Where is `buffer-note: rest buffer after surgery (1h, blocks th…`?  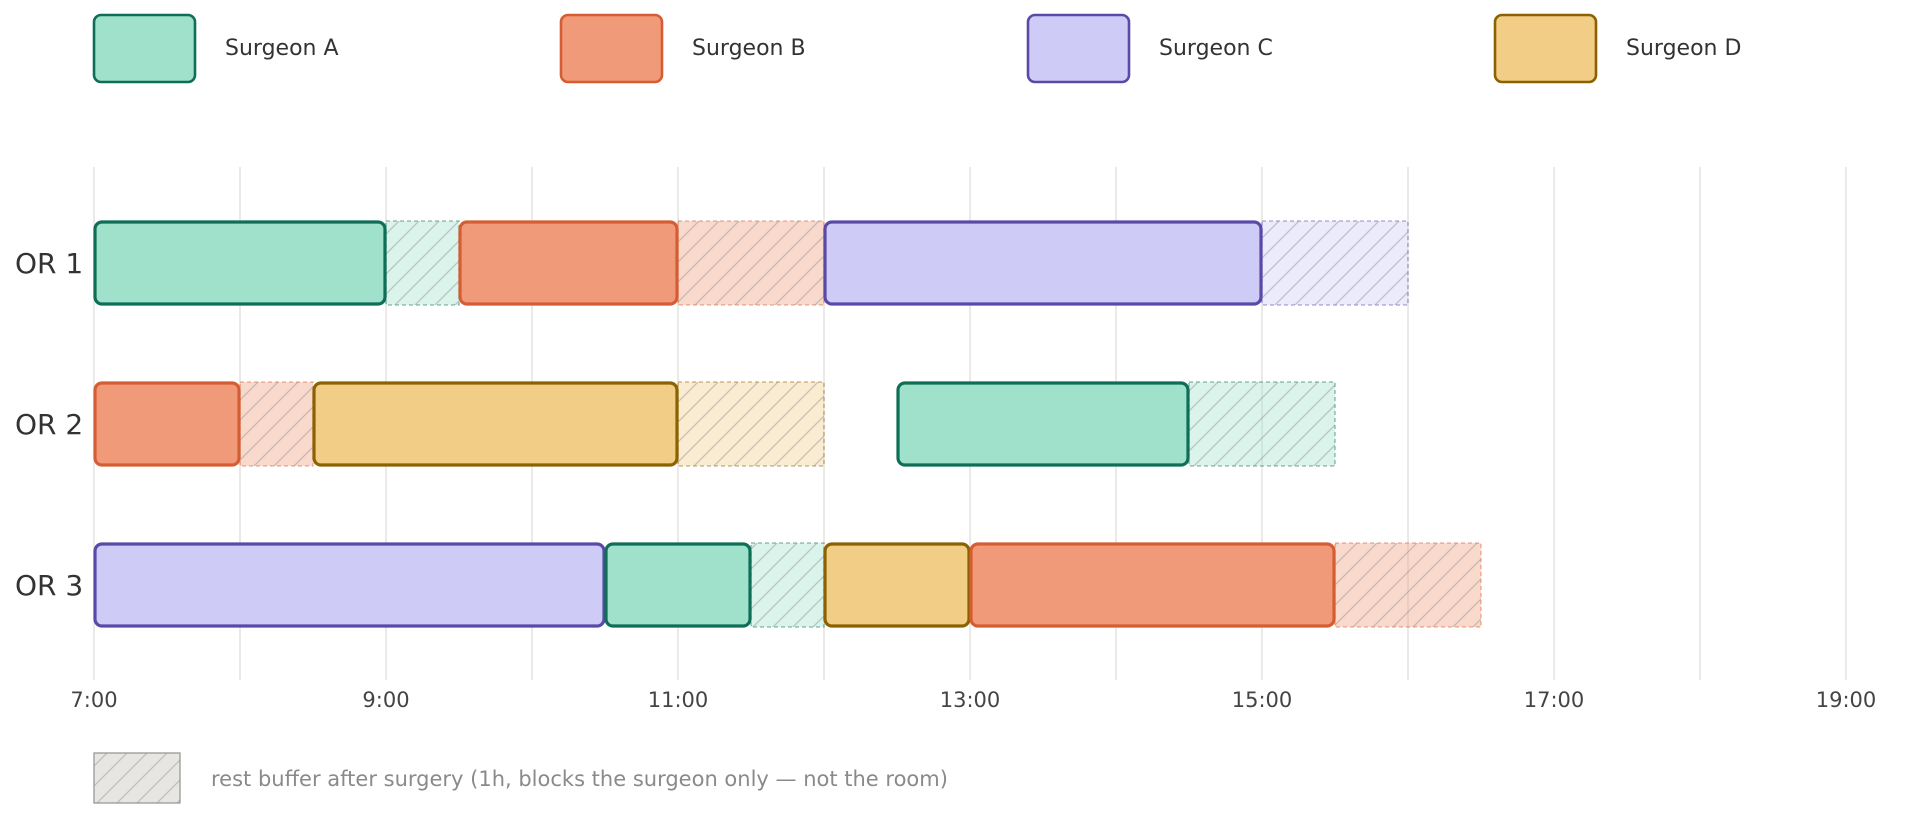
buffer-note: rest buffer after surgery (1h, blocks th… is located at coordinates (520, 778).